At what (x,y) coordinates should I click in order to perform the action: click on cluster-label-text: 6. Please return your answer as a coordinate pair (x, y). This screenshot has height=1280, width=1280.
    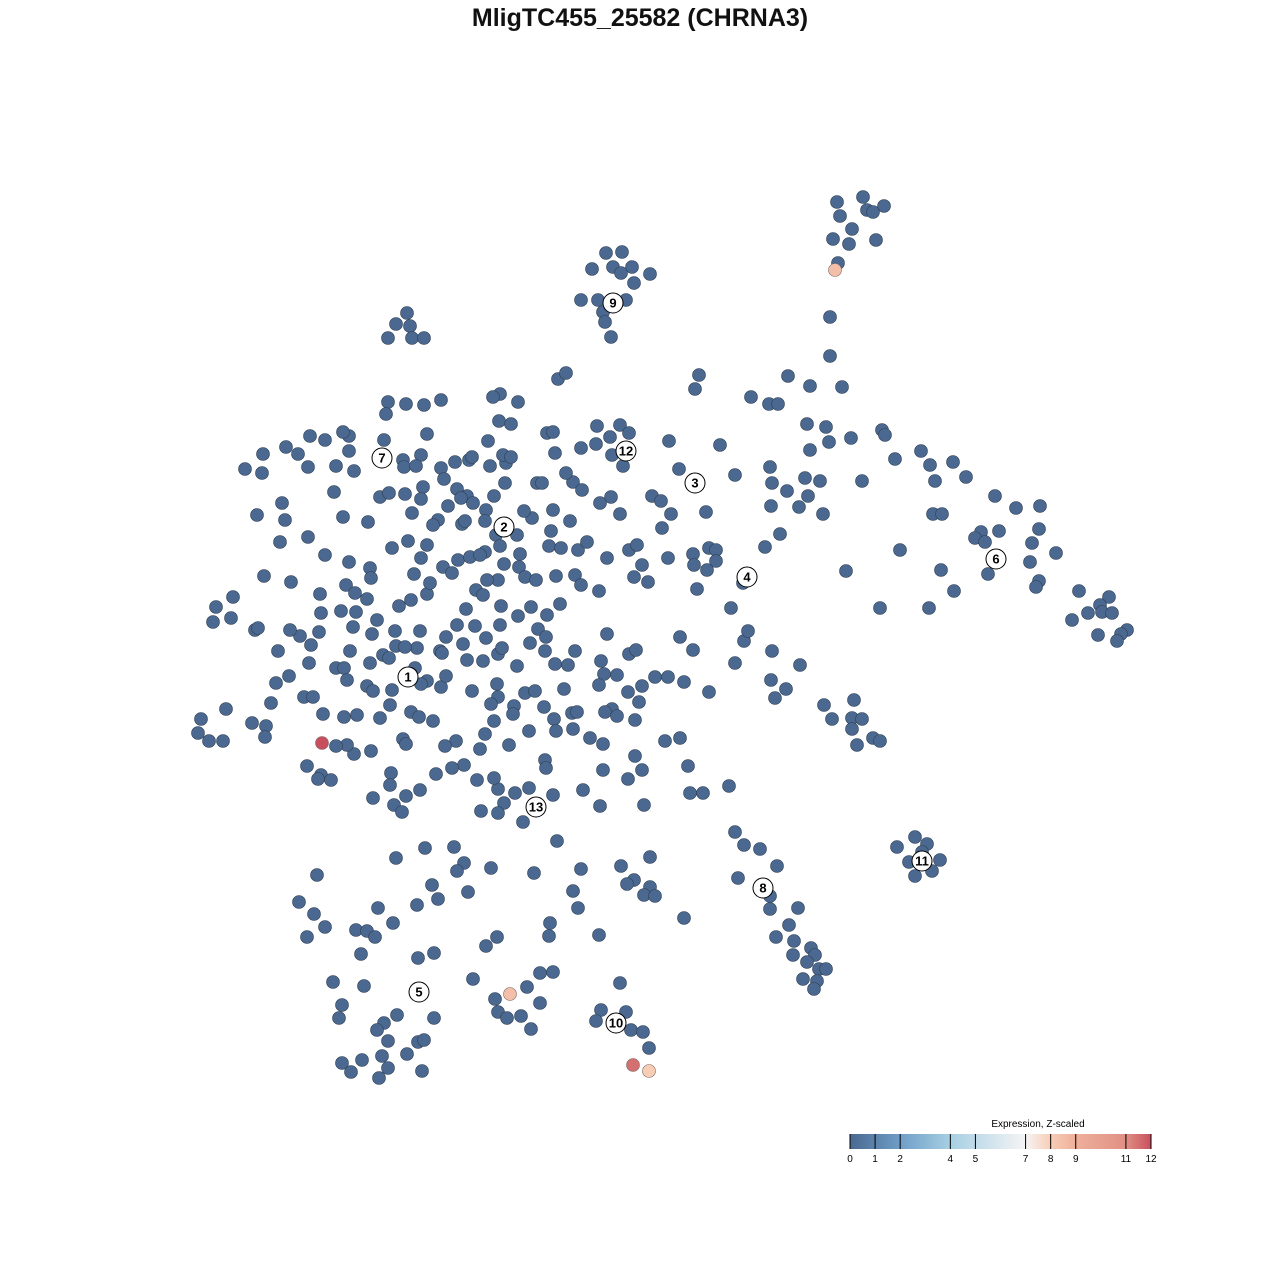
    Looking at the image, I should click on (995, 559).